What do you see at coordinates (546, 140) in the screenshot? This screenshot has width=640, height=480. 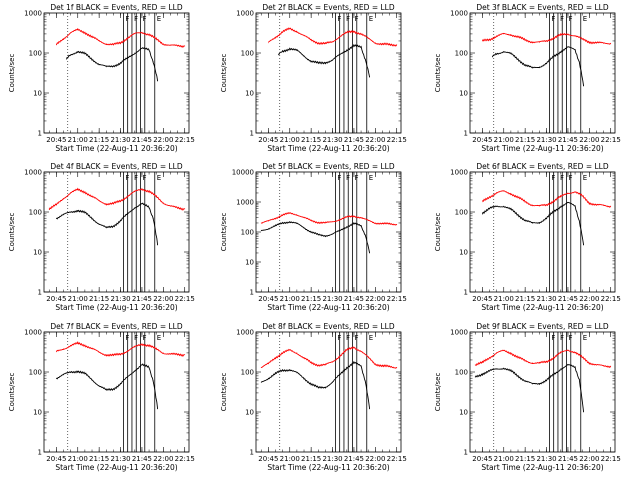 I see `x-tick-label: 21:30` at bounding box center [546, 140].